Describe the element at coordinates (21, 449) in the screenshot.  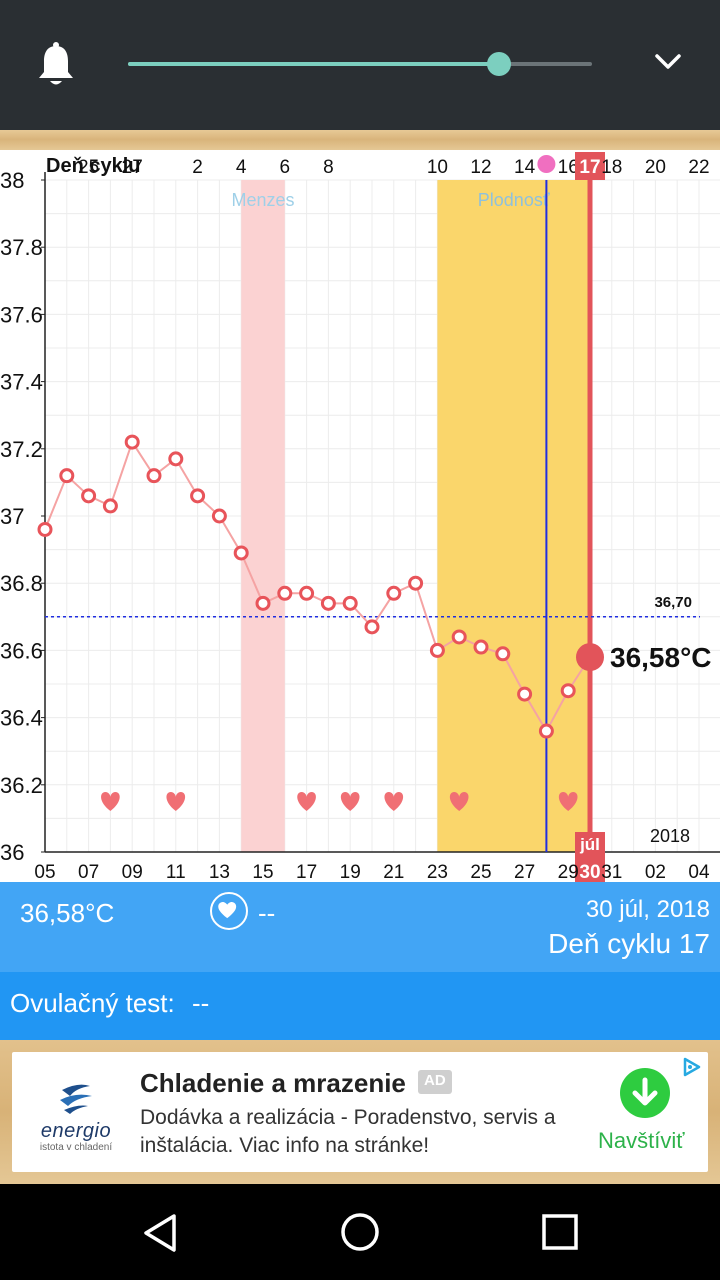
I see `y-tick-label: 37.2` at that location.